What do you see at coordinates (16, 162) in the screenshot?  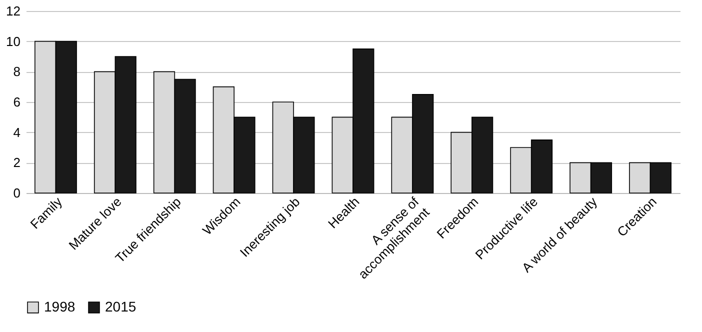 I see `y-tick-label: 2` at bounding box center [16, 162].